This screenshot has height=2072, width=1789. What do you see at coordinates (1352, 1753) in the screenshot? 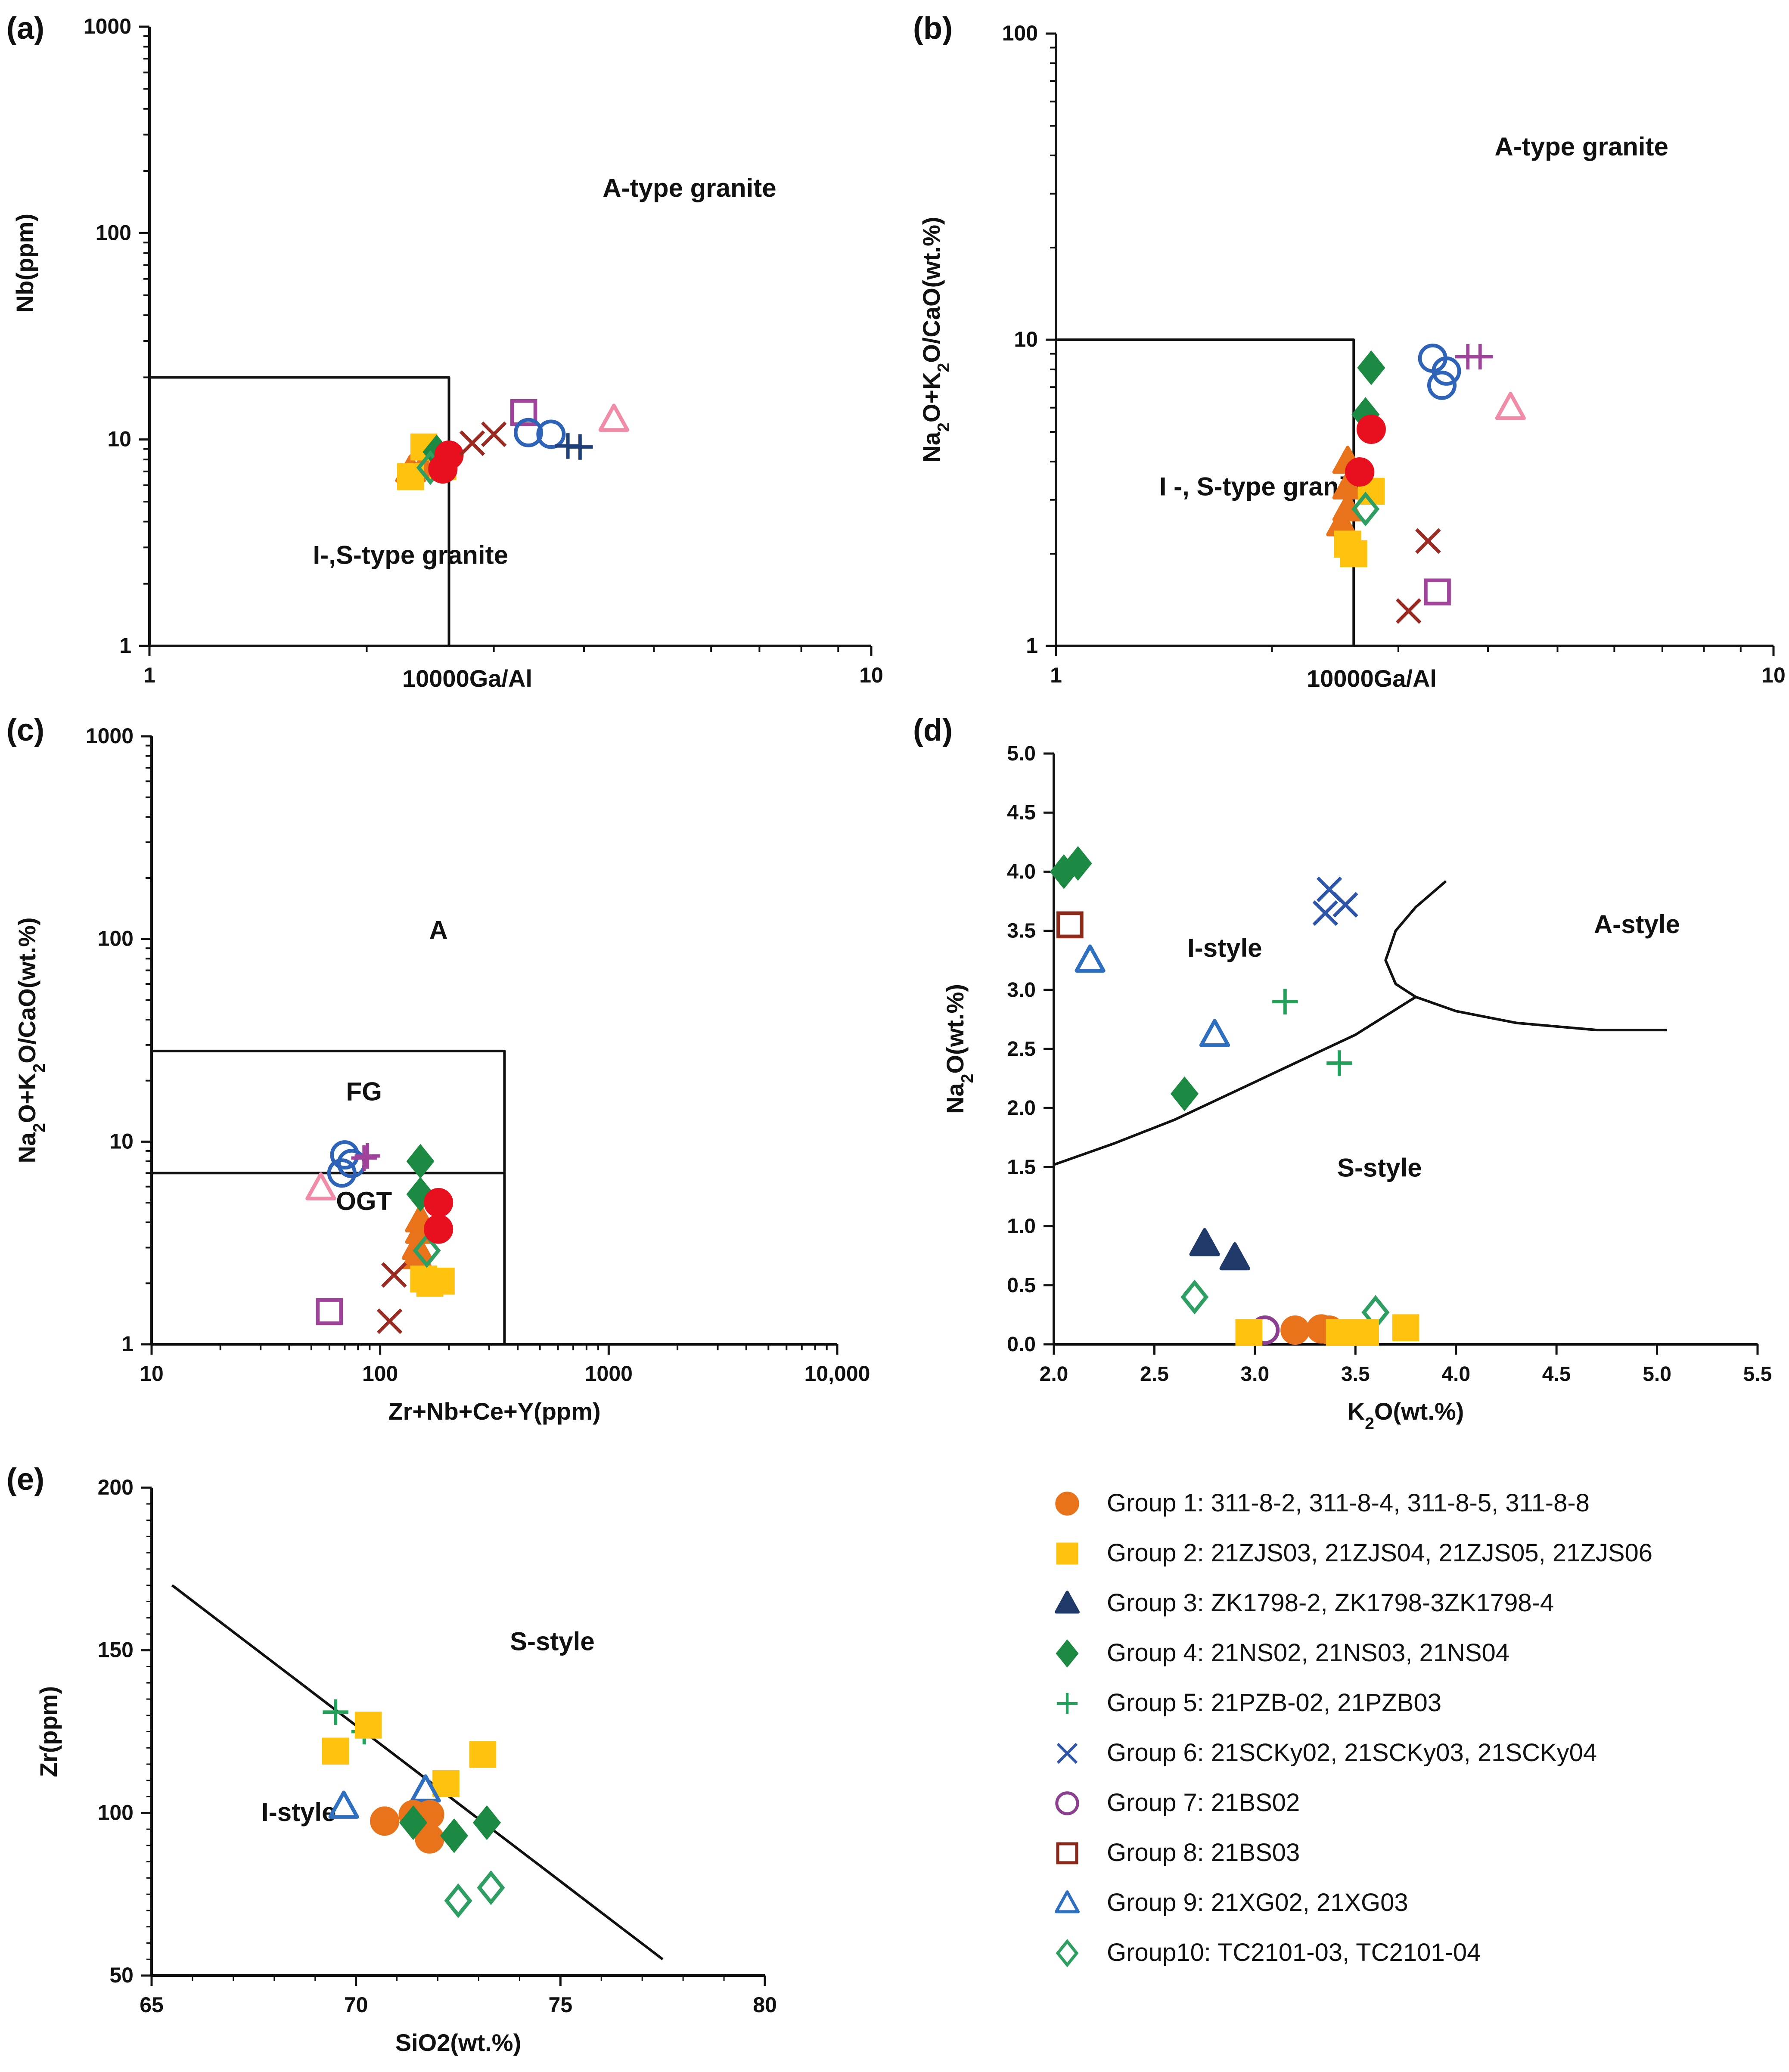
I see `legend-label: Group 6: 21SCKy02, 21SCKy03, 21SCKy04` at bounding box center [1352, 1753].